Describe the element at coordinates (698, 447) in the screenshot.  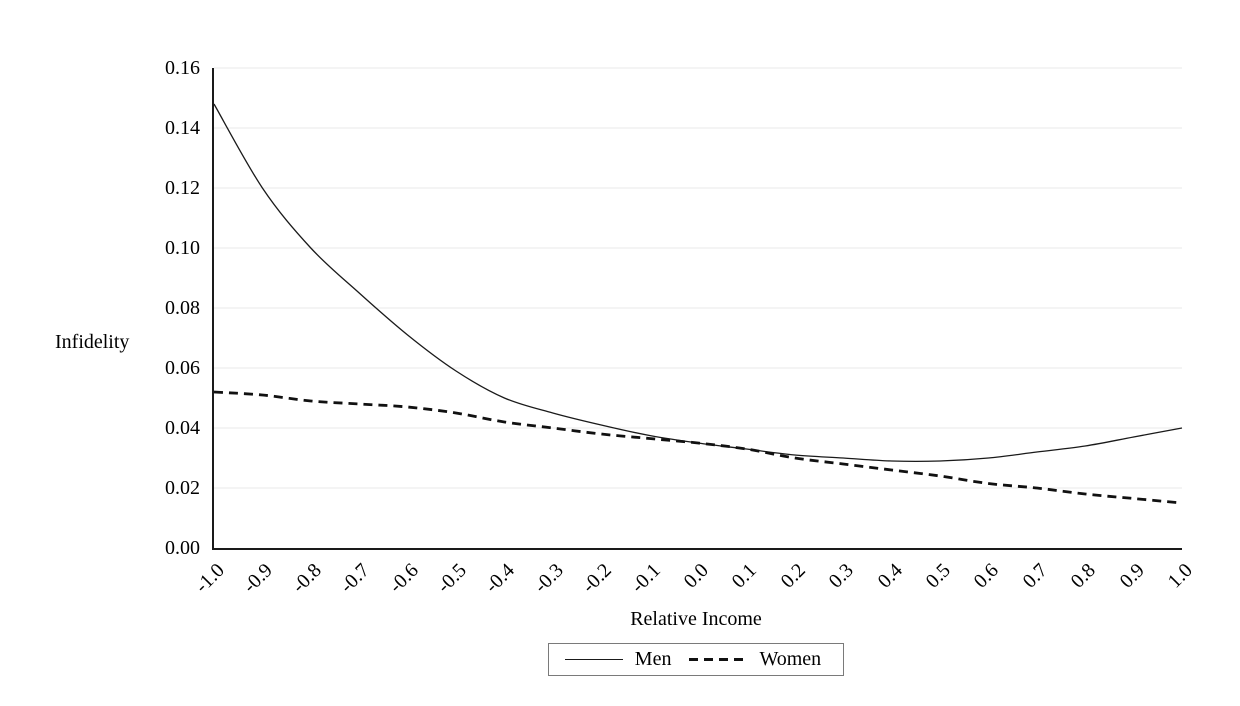
I see `women-line` at that location.